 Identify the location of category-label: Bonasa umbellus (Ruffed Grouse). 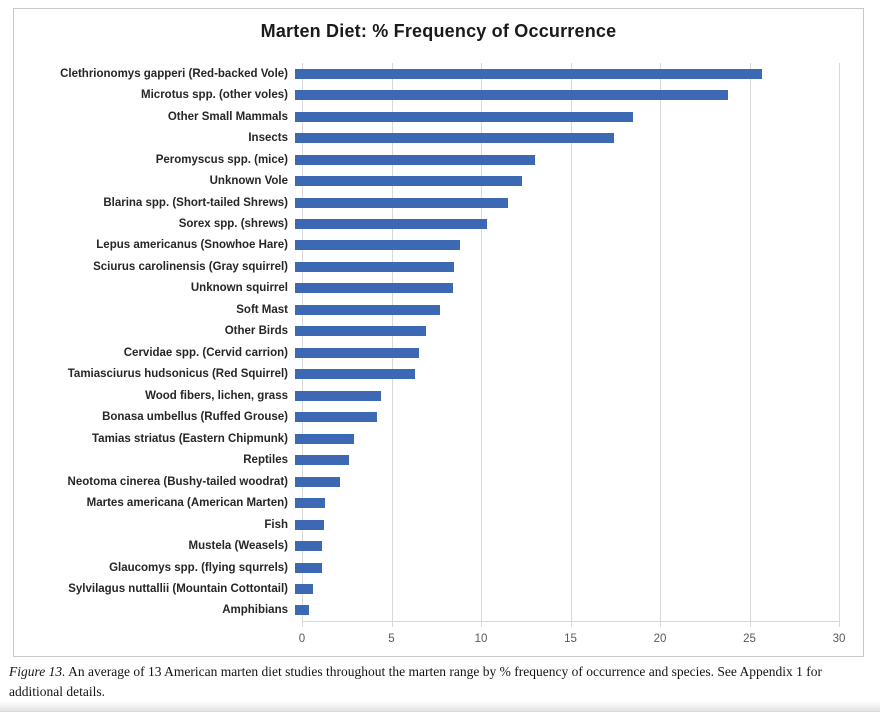
(195, 417).